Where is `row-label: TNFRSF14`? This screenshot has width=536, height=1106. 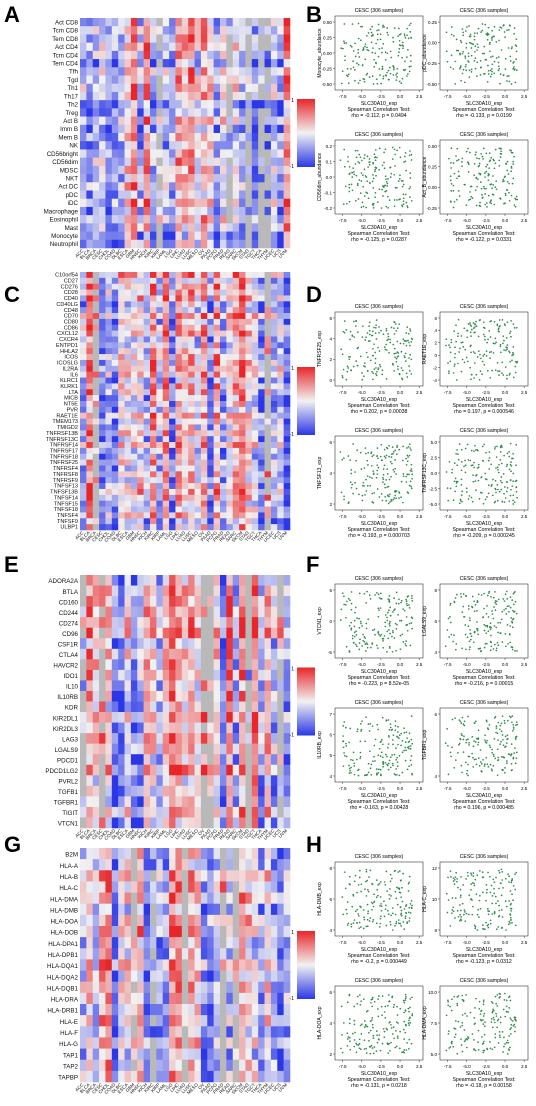
row-label: TNFRSF14 is located at coordinates (64, 446).